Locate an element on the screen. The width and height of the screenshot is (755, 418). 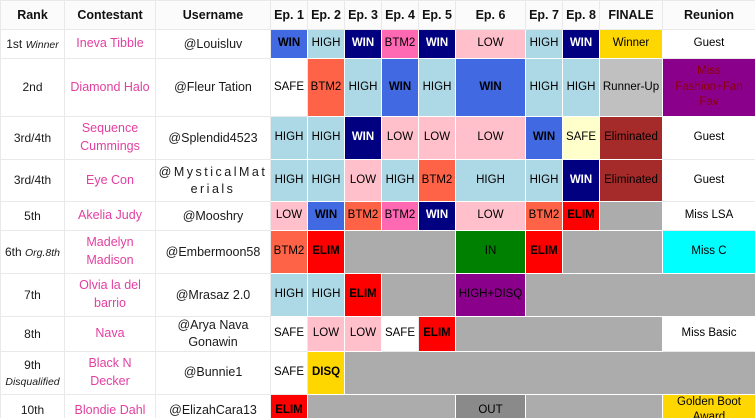
contestant-link: Nava is located at coordinates (110, 333).